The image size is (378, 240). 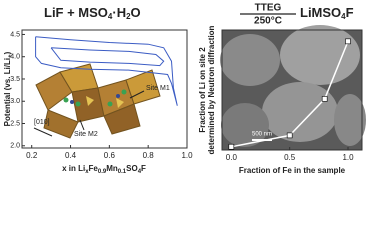 I want to click on text: Fe, so click(x=94, y=168).